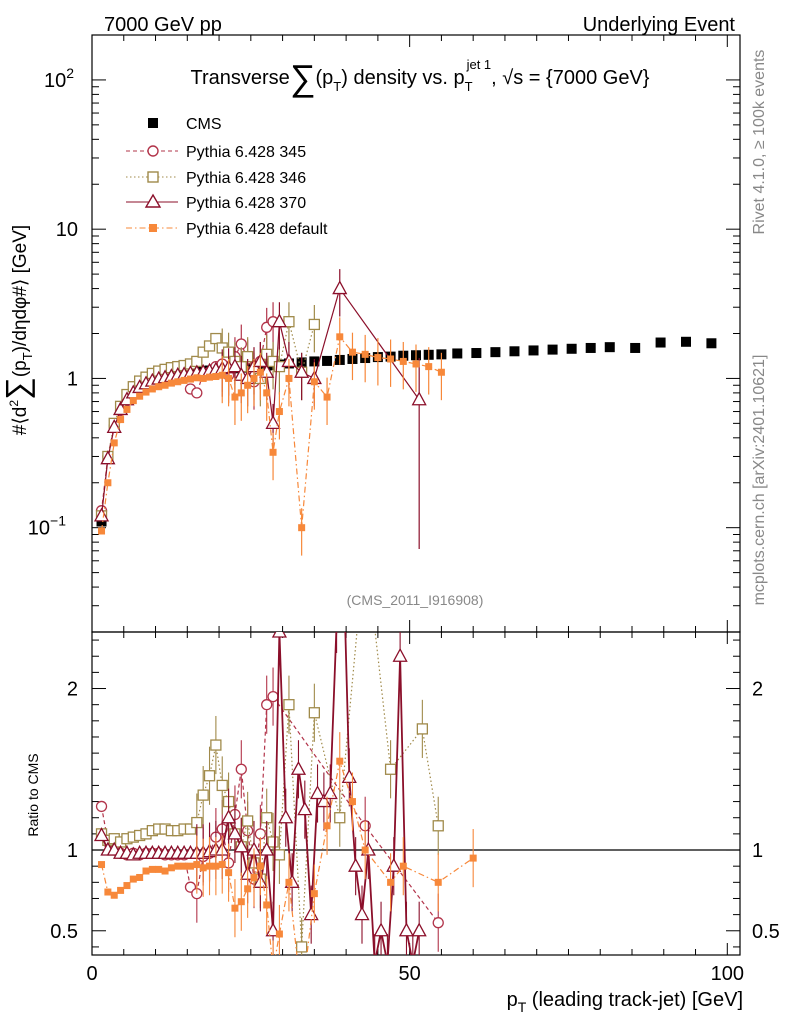 The height and width of the screenshot is (1024, 786). Describe the element at coordinates (185, 124) in the screenshot. I see `legend-entry-cms: CMS` at that location.